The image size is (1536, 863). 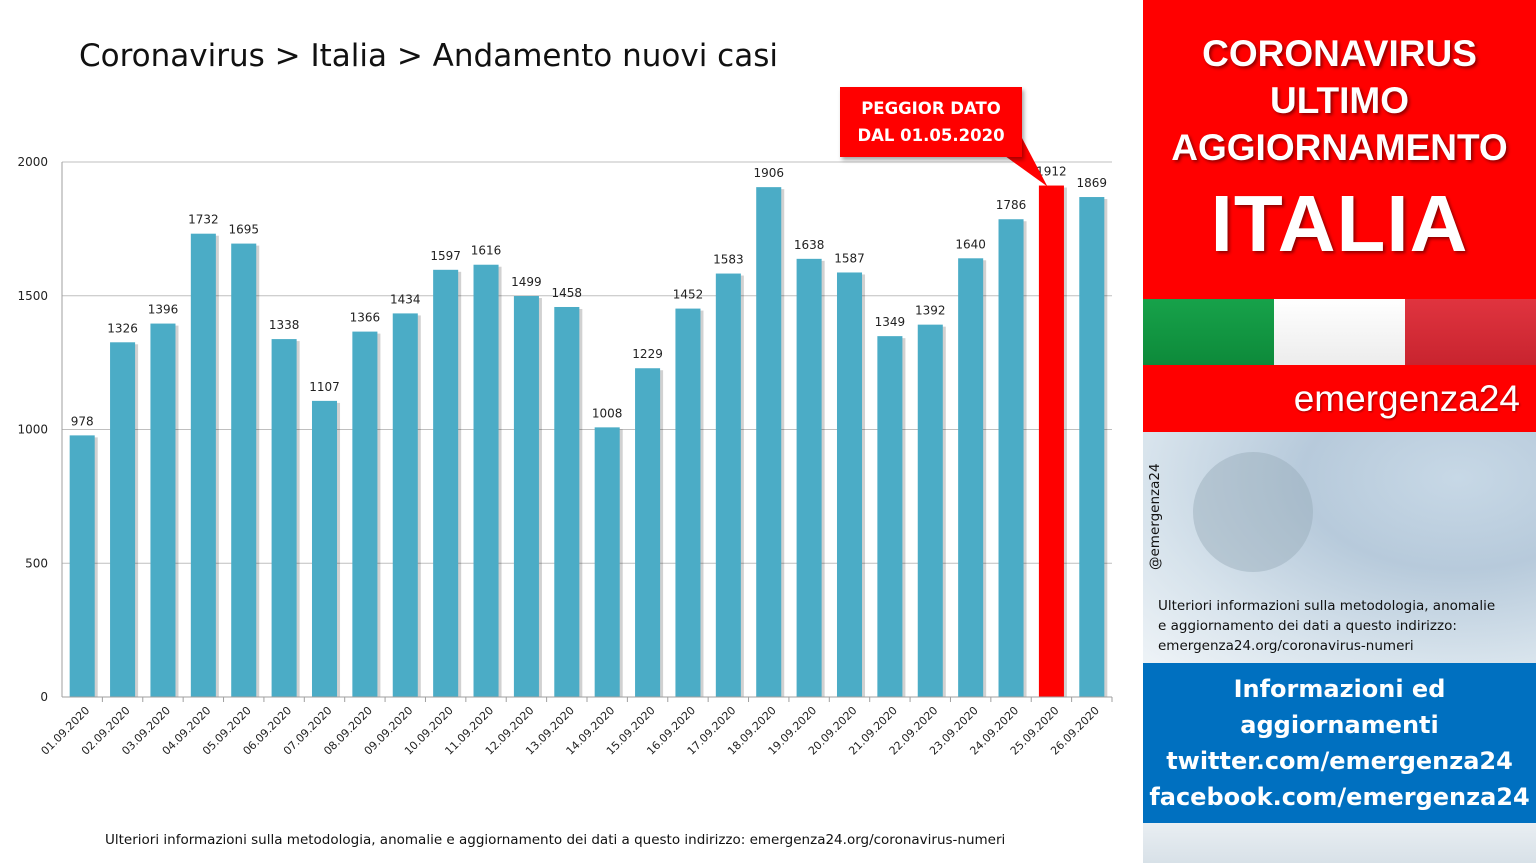 I want to click on data-label: 1869, so click(x=1092, y=183).